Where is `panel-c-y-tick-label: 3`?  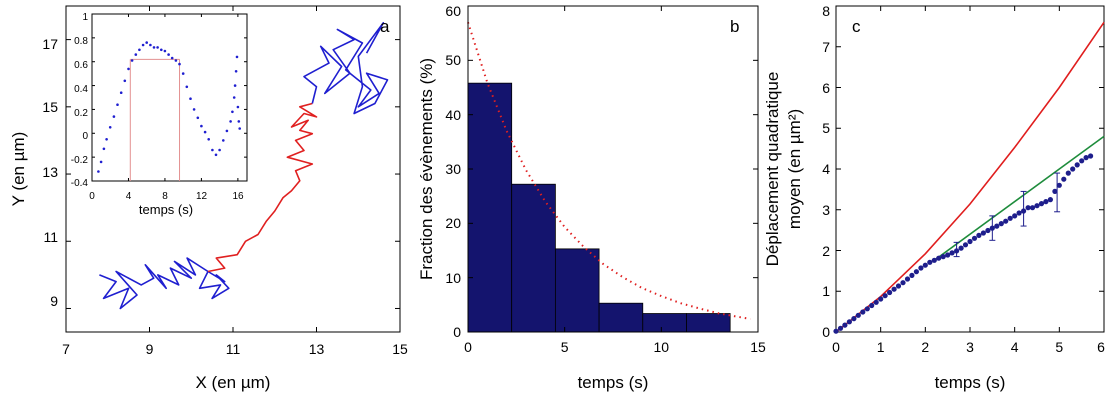 panel-c-y-tick-label: 3 is located at coordinates (826, 210).